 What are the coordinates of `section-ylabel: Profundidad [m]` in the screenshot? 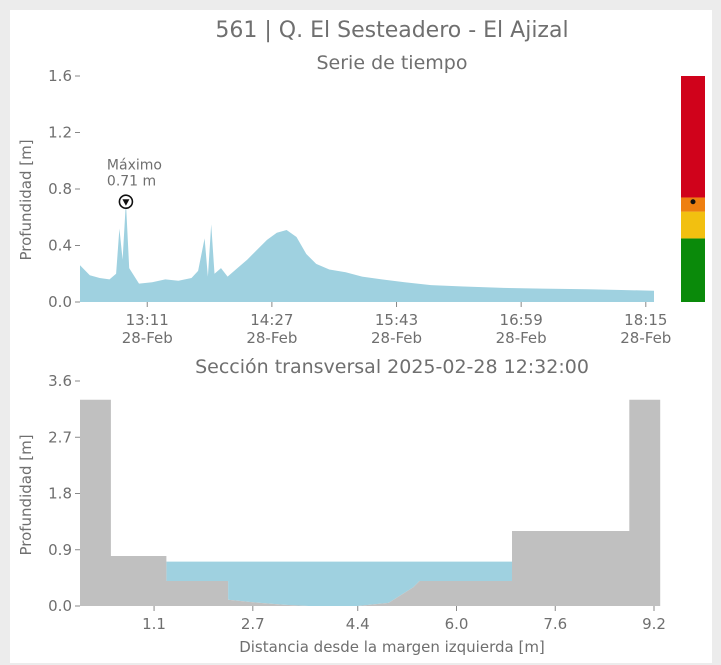 It's located at (26, 494).